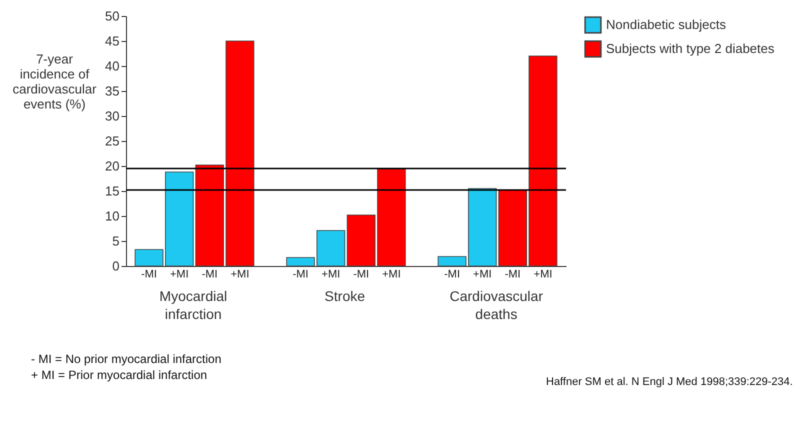 The image size is (802, 437). Describe the element at coordinates (126, 359) in the screenshot. I see `text: - MI = No prior myocardial infarction` at that location.